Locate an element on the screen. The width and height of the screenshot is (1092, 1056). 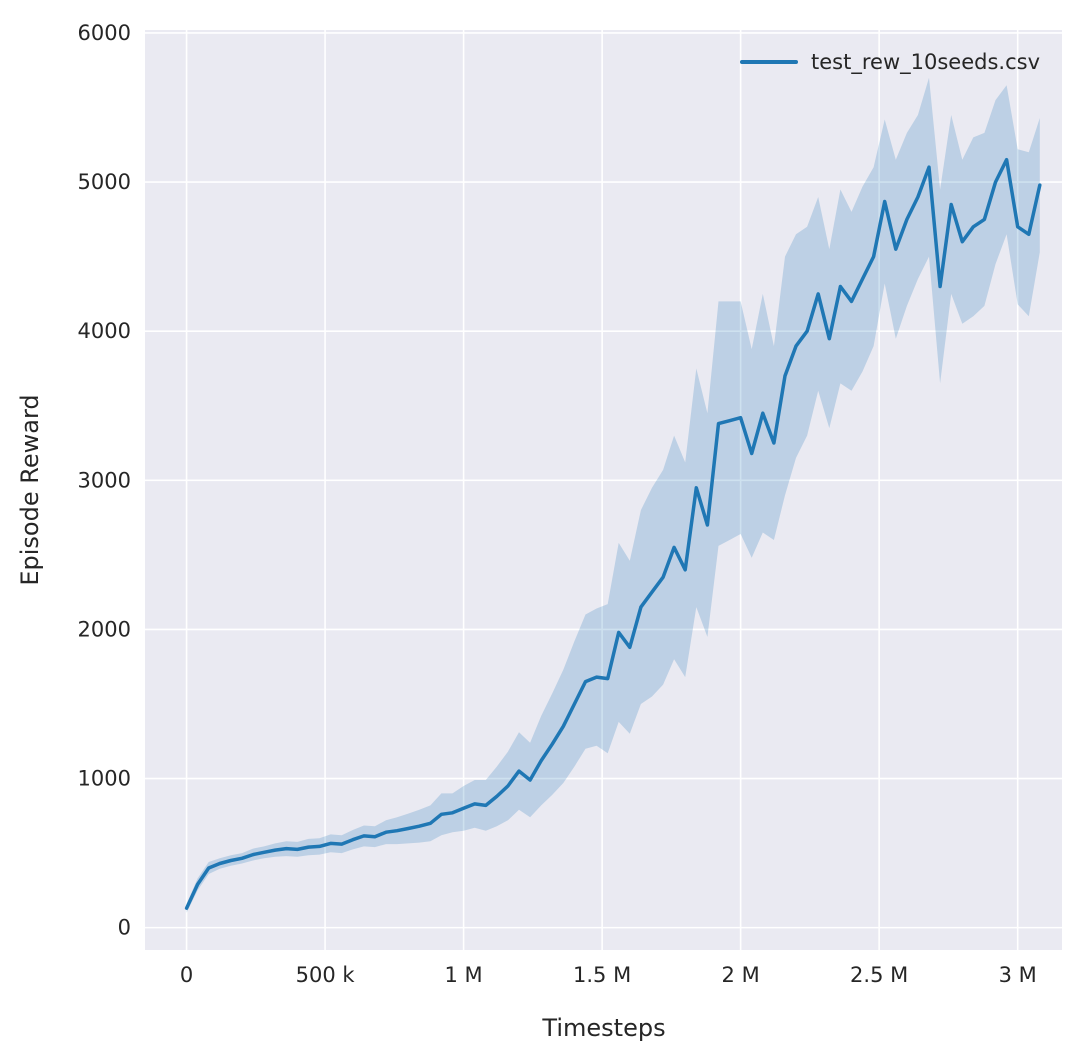
x-tick-label: 1.5 M is located at coordinates (602, 975).